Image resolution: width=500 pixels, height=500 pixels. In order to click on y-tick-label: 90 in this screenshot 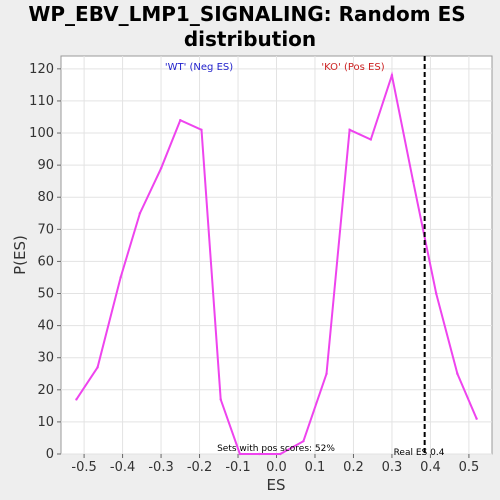, I will do `click(45, 165)`.